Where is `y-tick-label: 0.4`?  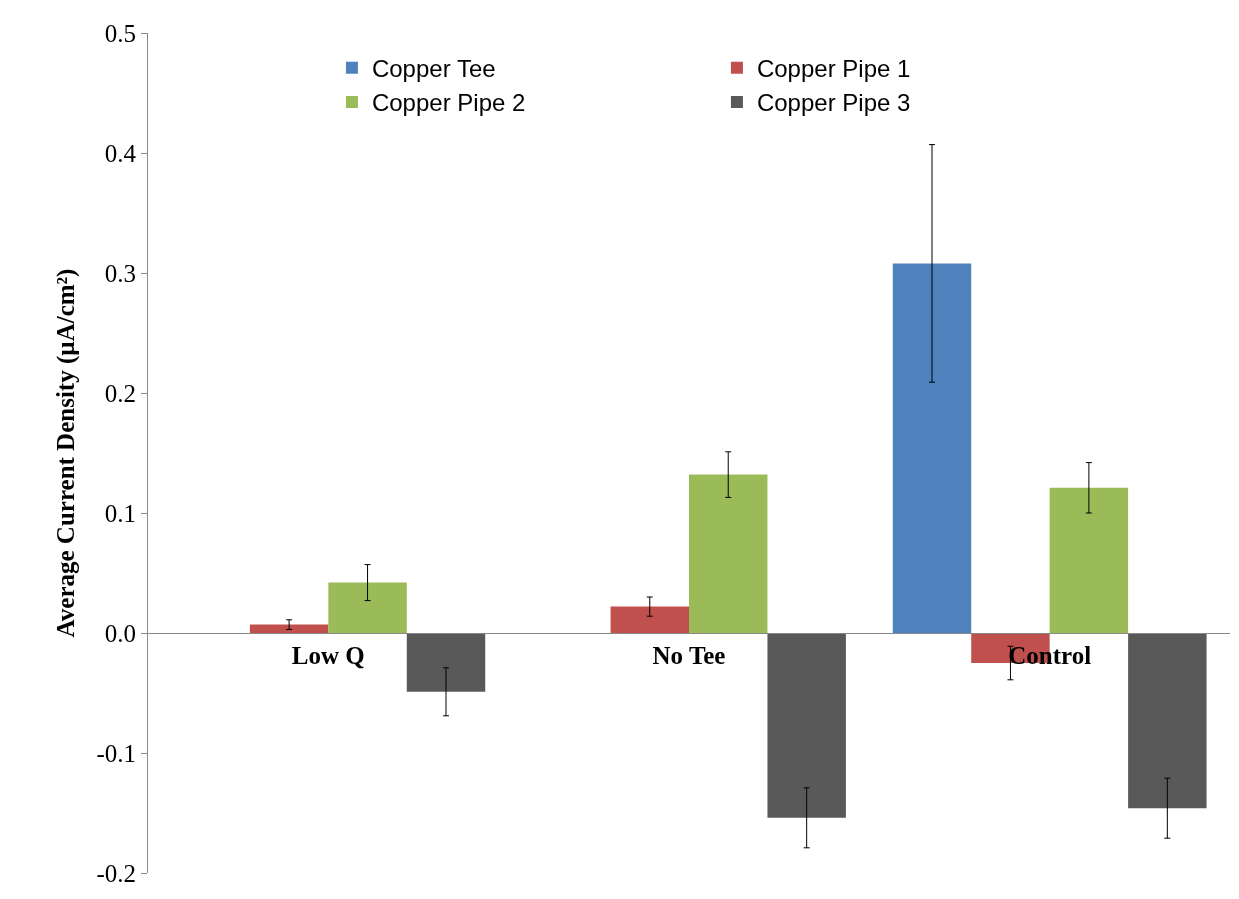
y-tick-label: 0.4 is located at coordinates (120, 153).